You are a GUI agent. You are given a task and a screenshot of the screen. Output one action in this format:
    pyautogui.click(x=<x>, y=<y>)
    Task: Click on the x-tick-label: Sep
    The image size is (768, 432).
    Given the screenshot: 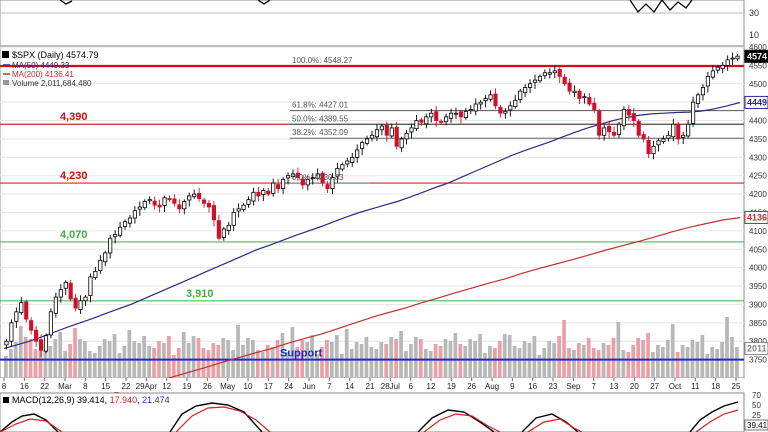 What is the action you would take?
    pyautogui.click(x=573, y=386)
    